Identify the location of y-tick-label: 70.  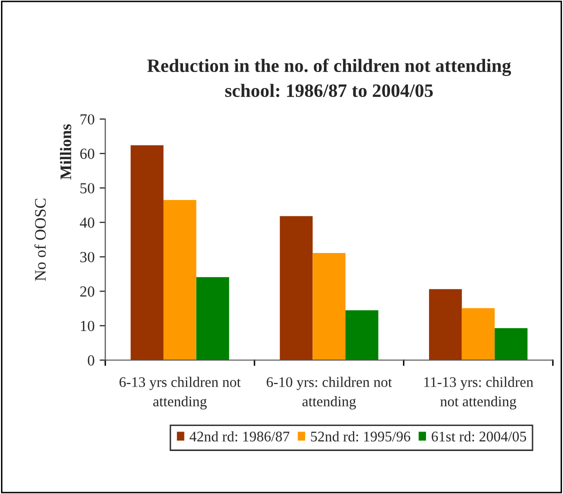
(87, 119).